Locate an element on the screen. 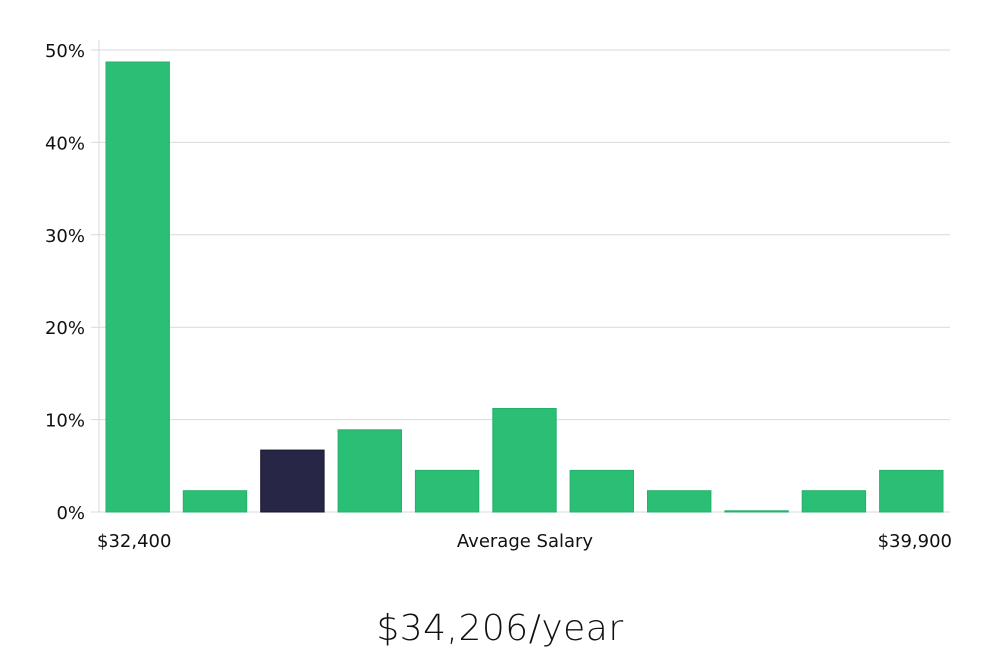  x-axis-label: Average Salary is located at coordinates (525, 541).